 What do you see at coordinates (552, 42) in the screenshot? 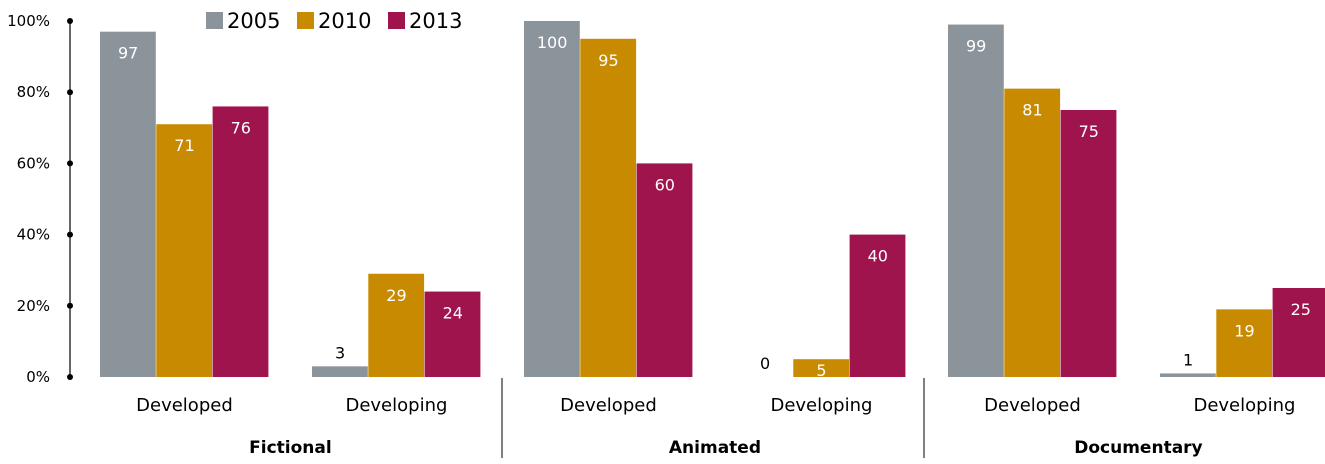
I see `data-label: 100` at bounding box center [552, 42].